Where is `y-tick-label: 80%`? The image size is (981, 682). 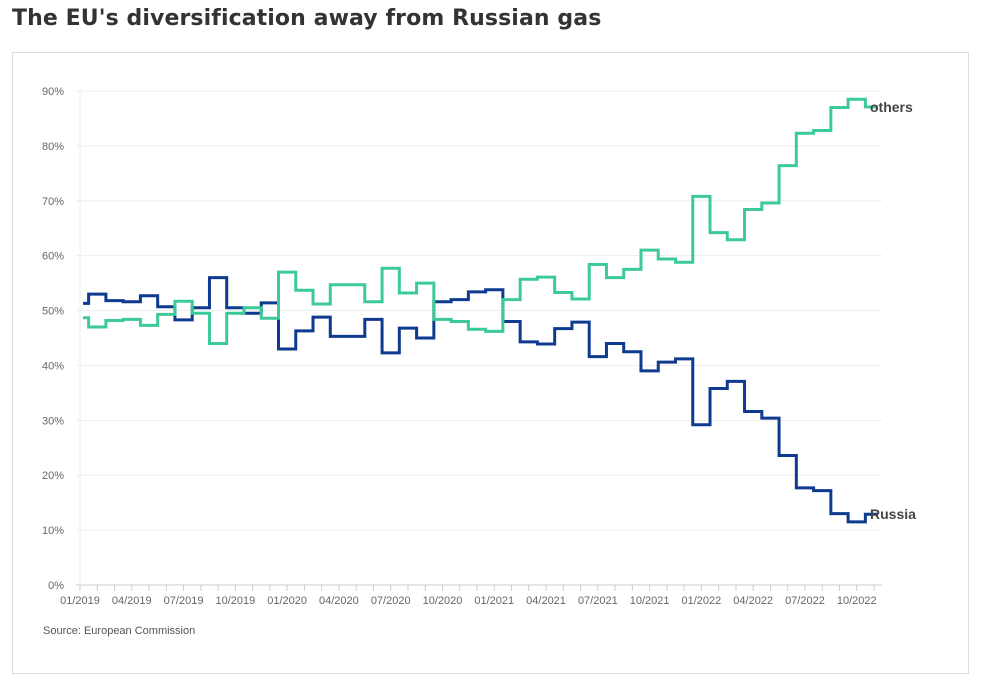 y-tick-label: 80% is located at coordinates (53, 147).